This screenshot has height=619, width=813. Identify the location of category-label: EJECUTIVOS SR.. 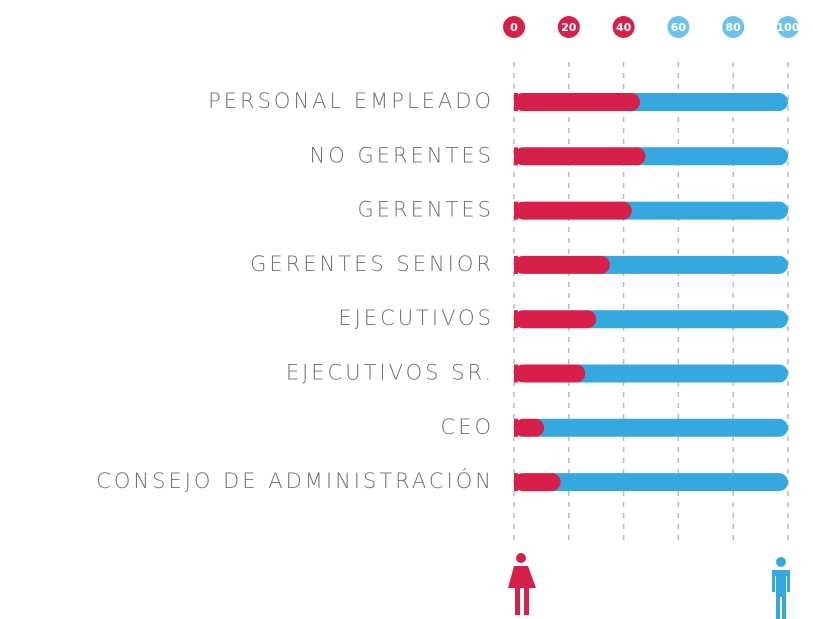
(390, 373).